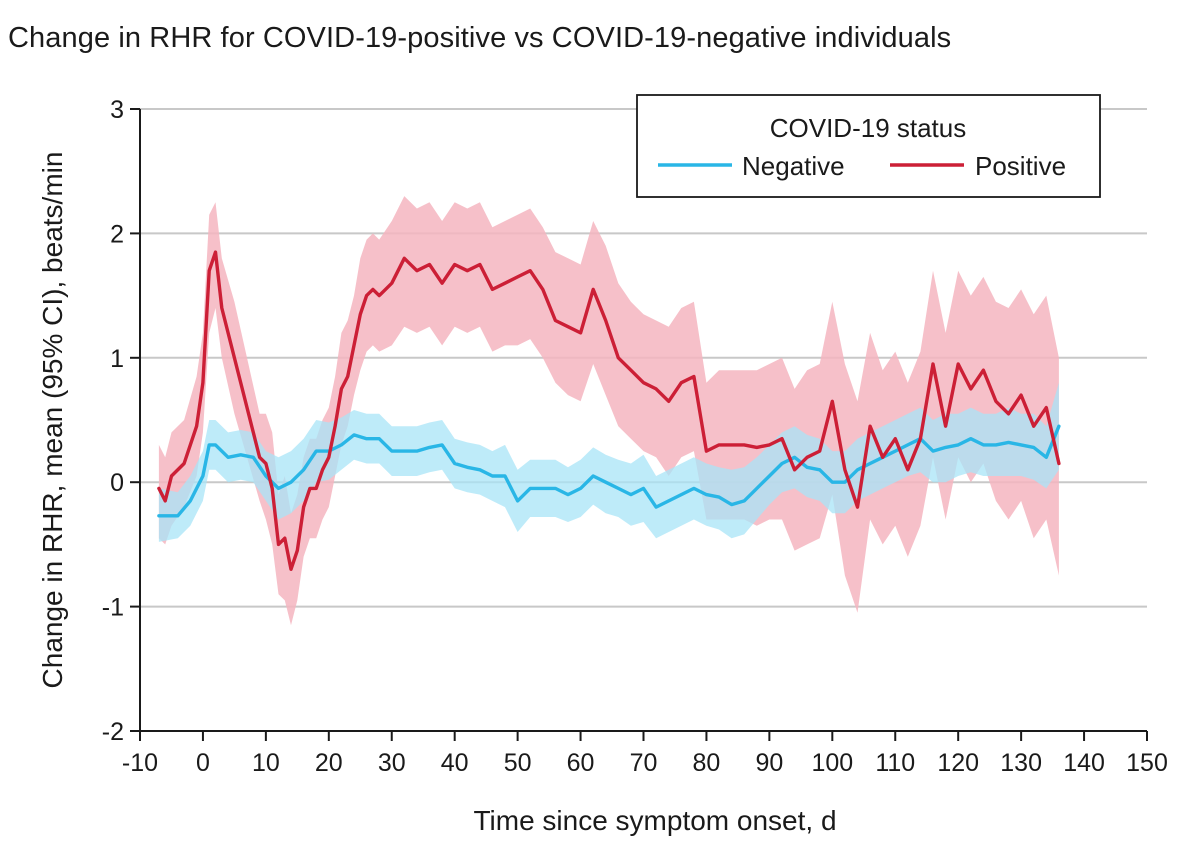 This screenshot has width=1200, height=858. I want to click on legend: COVID-19 status Negative Positive, so click(868, 146).